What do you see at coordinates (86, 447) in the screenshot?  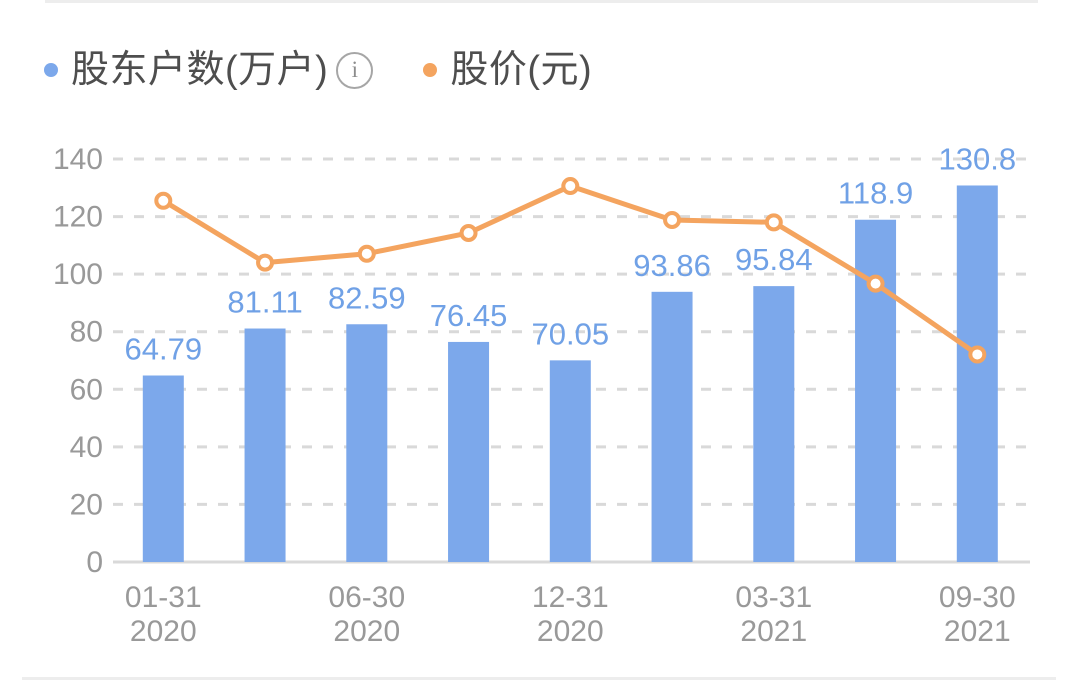 I see `y-tick-label: 40` at bounding box center [86, 447].